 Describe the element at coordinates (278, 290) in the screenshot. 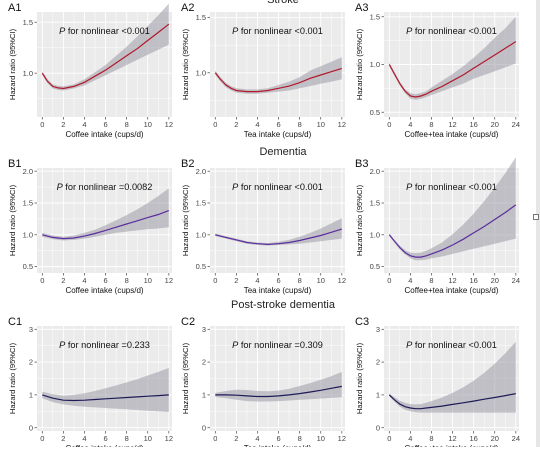

I see `x-axis-label: Tea intake (cups/d)` at that location.